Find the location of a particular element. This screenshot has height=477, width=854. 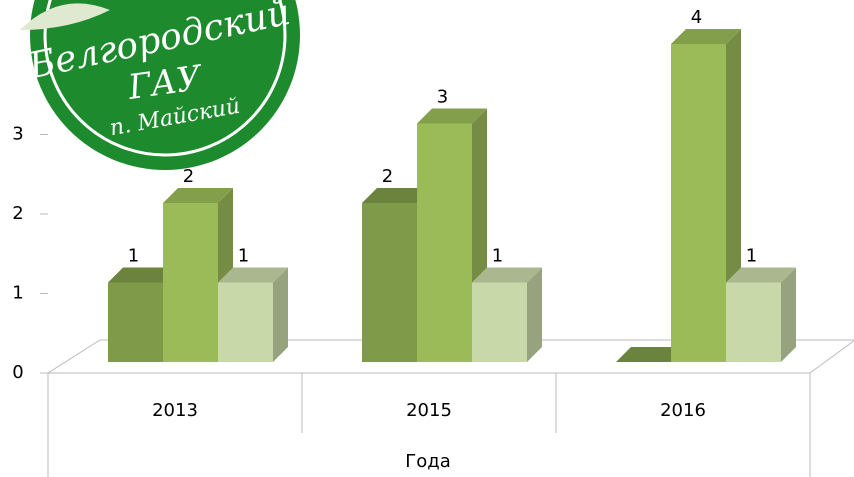

data-label: 4 is located at coordinates (696, 17).